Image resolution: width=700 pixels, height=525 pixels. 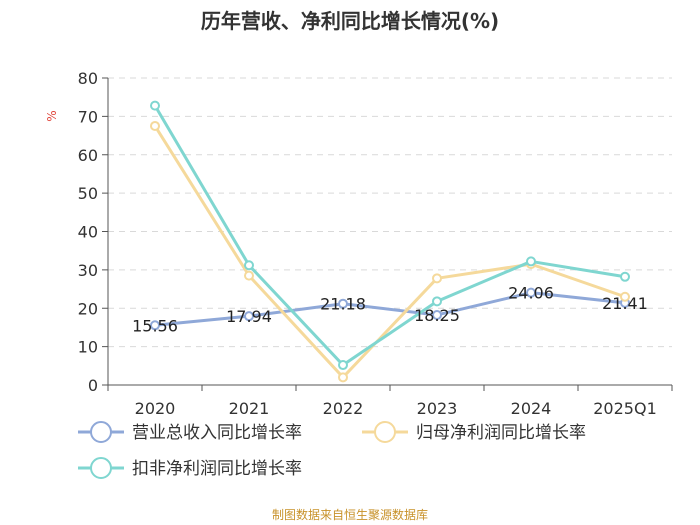 What do you see at coordinates (501, 433) in the screenshot?
I see `legend-label: 归母净利润同比增长率` at bounding box center [501, 433].